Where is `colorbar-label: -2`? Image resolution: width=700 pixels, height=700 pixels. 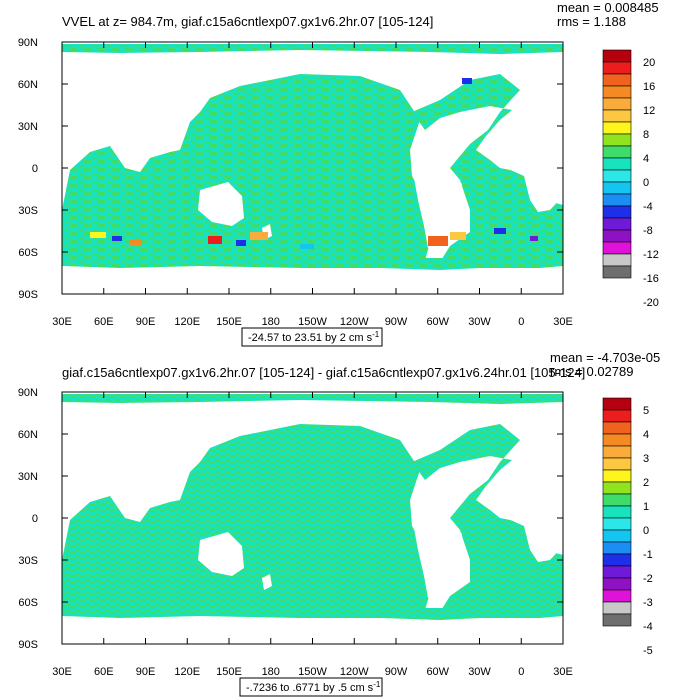 colorbar-label: -2 is located at coordinates (648, 579).